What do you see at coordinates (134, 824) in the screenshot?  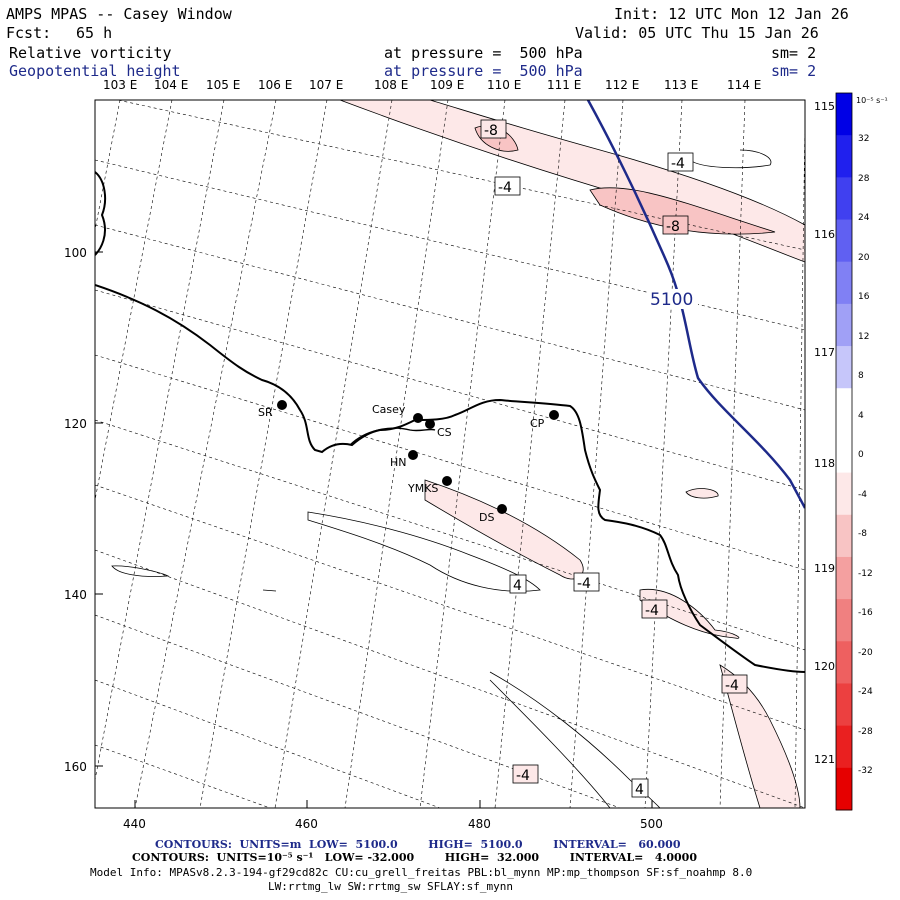 I see `x-tick-label: 440` at bounding box center [134, 824].